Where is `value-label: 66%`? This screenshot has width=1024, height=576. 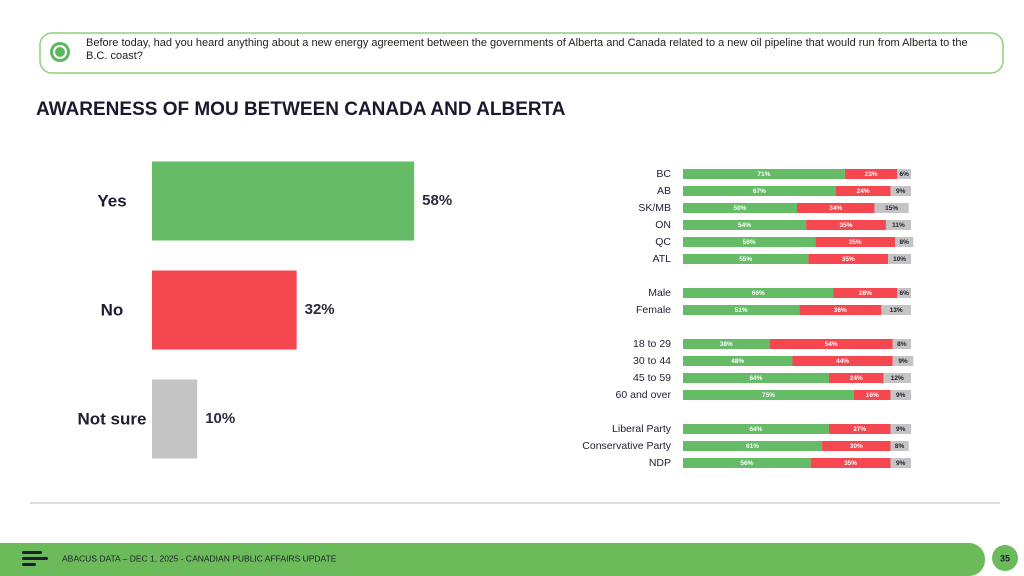
value-label: 66% is located at coordinates (758, 293).